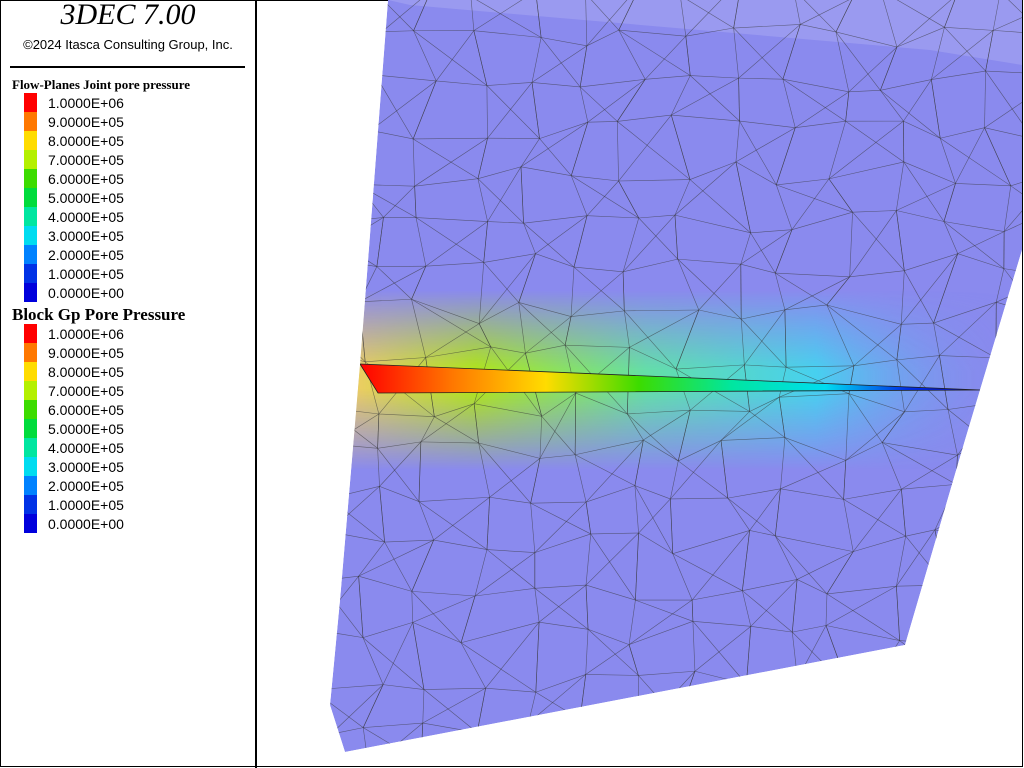 This screenshot has height=768, width=1024. What do you see at coordinates (86, 293) in the screenshot?
I see `legend-label: 0.0000E+00` at bounding box center [86, 293].